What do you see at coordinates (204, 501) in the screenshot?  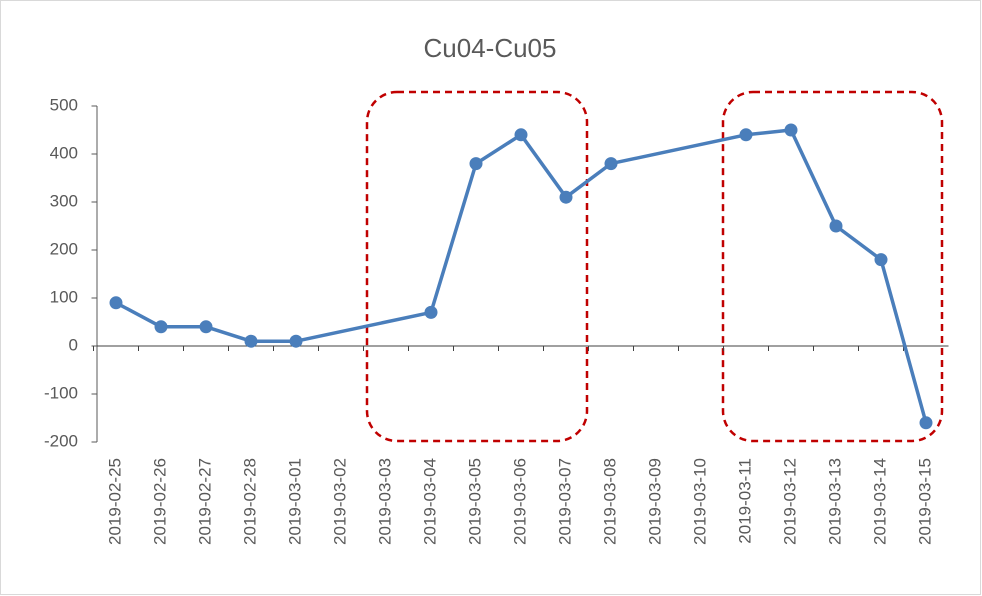 I see `x-tick-label: 2019-02-27` at bounding box center [204, 501].